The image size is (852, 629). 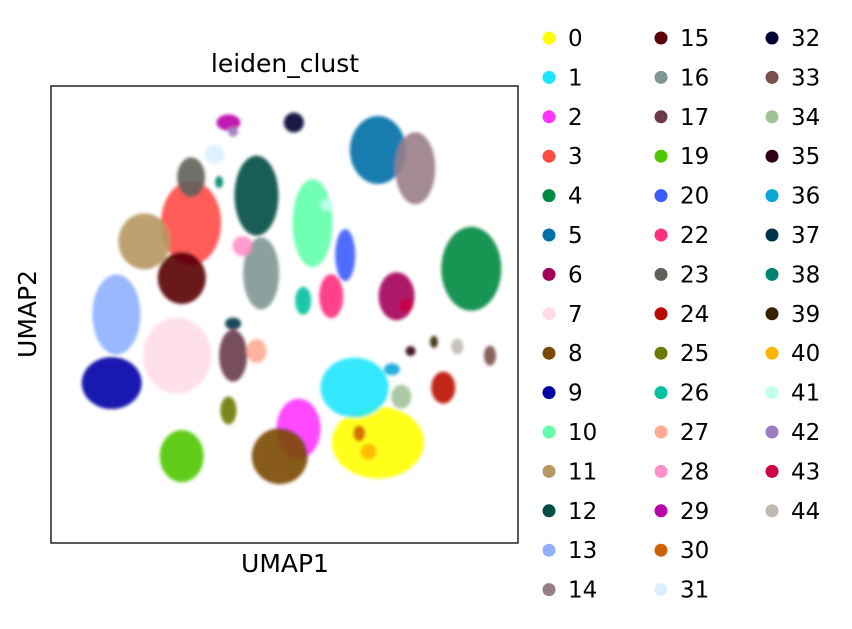 I want to click on cluster-29-points, so click(x=228, y=122).